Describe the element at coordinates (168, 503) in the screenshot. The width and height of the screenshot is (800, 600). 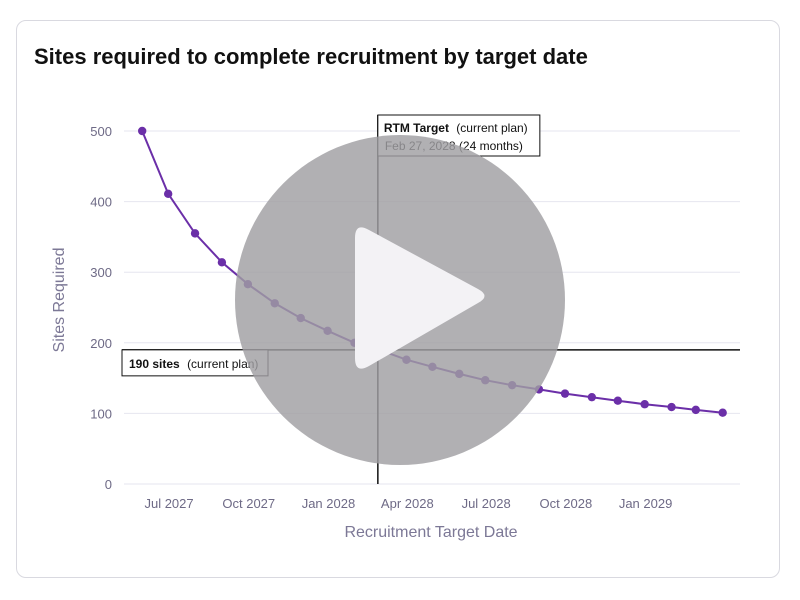
I see `x-tick-label: Jul 2027` at that location.